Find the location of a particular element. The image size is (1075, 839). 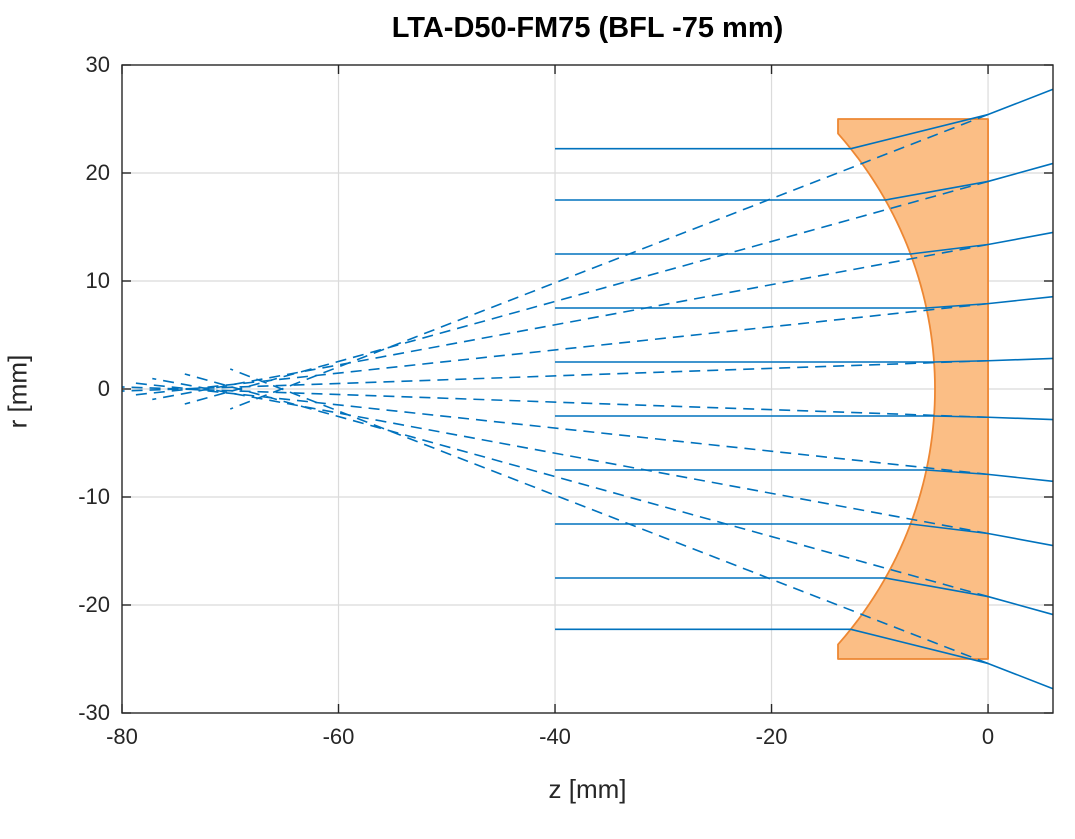

y-tick-label: -20 is located at coordinates (94, 604).